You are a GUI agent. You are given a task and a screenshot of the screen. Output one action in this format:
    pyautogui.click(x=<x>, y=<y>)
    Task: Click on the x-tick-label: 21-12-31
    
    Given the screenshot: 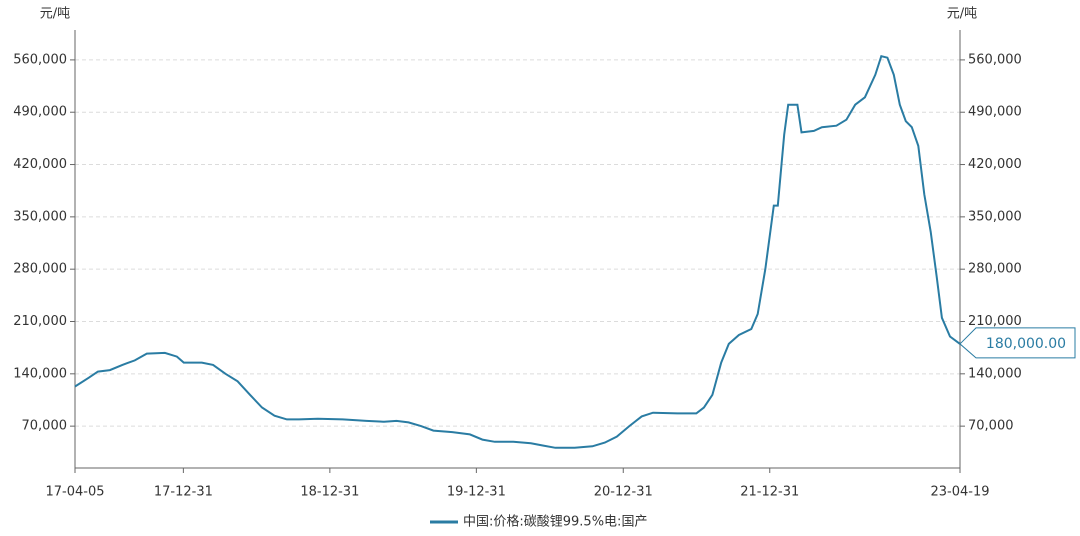 What is the action you would take?
    pyautogui.click(x=769, y=492)
    